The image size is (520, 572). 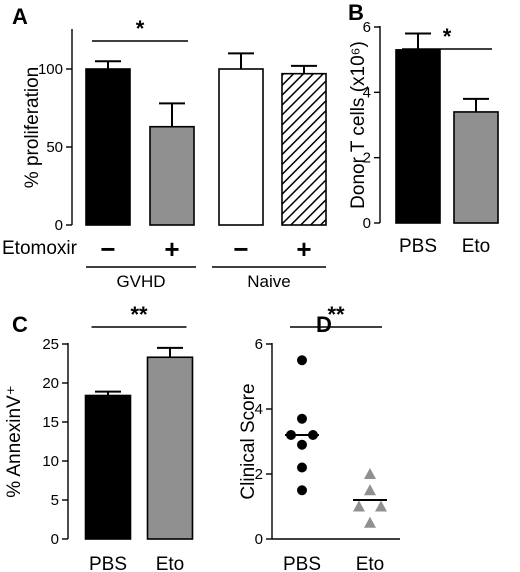 What do you see at coordinates (50, 344) in the screenshot?
I see `y-tick-label: 25` at bounding box center [50, 344].